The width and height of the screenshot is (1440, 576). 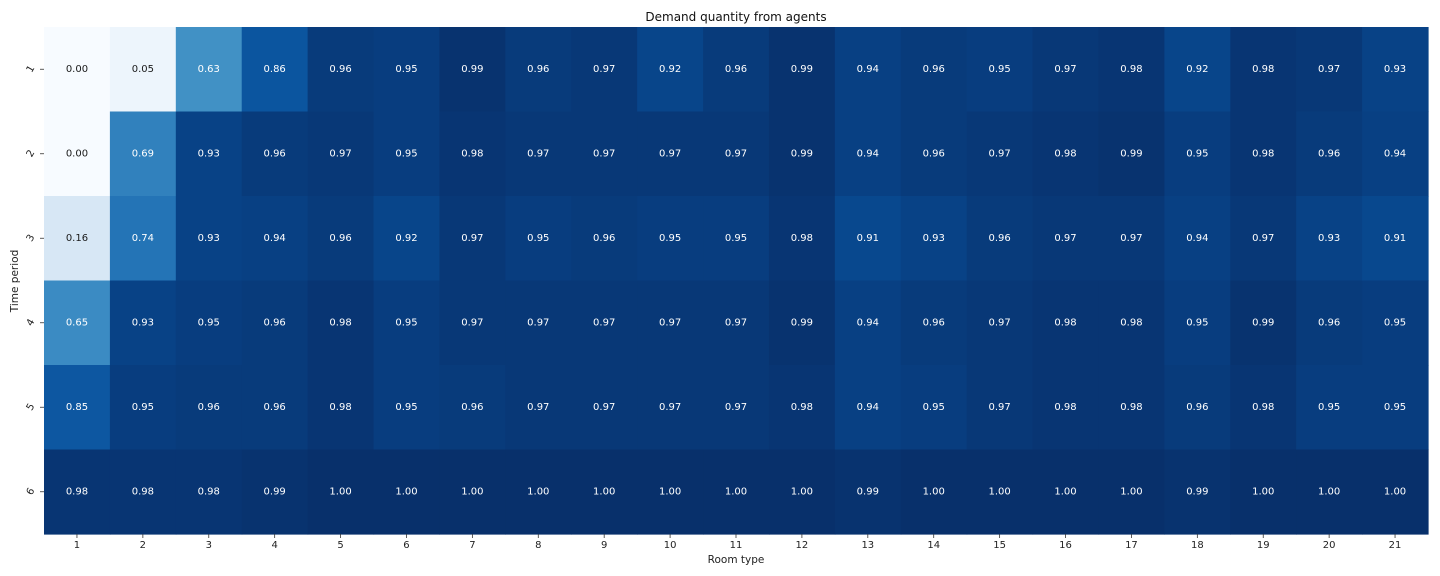 What do you see at coordinates (736, 408) in the screenshot?
I see `heatmap-cell-r5-c11` at bounding box center [736, 408].